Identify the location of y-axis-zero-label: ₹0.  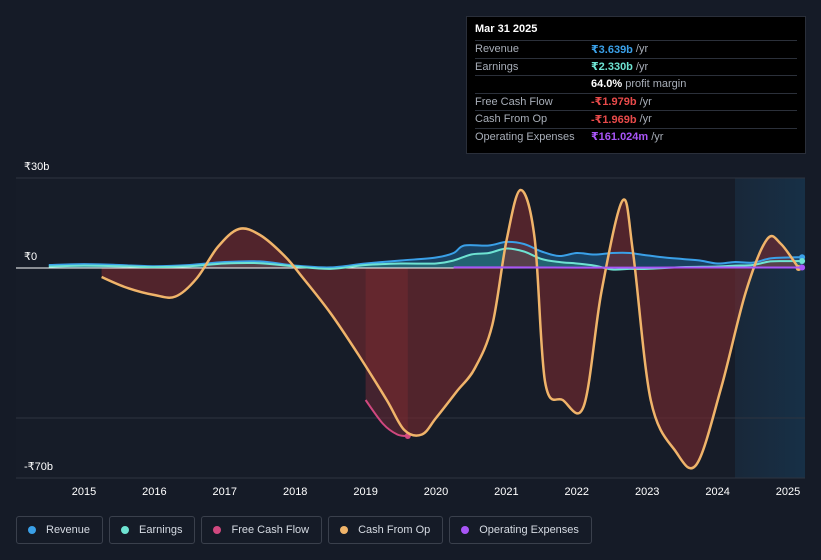
(31, 257).